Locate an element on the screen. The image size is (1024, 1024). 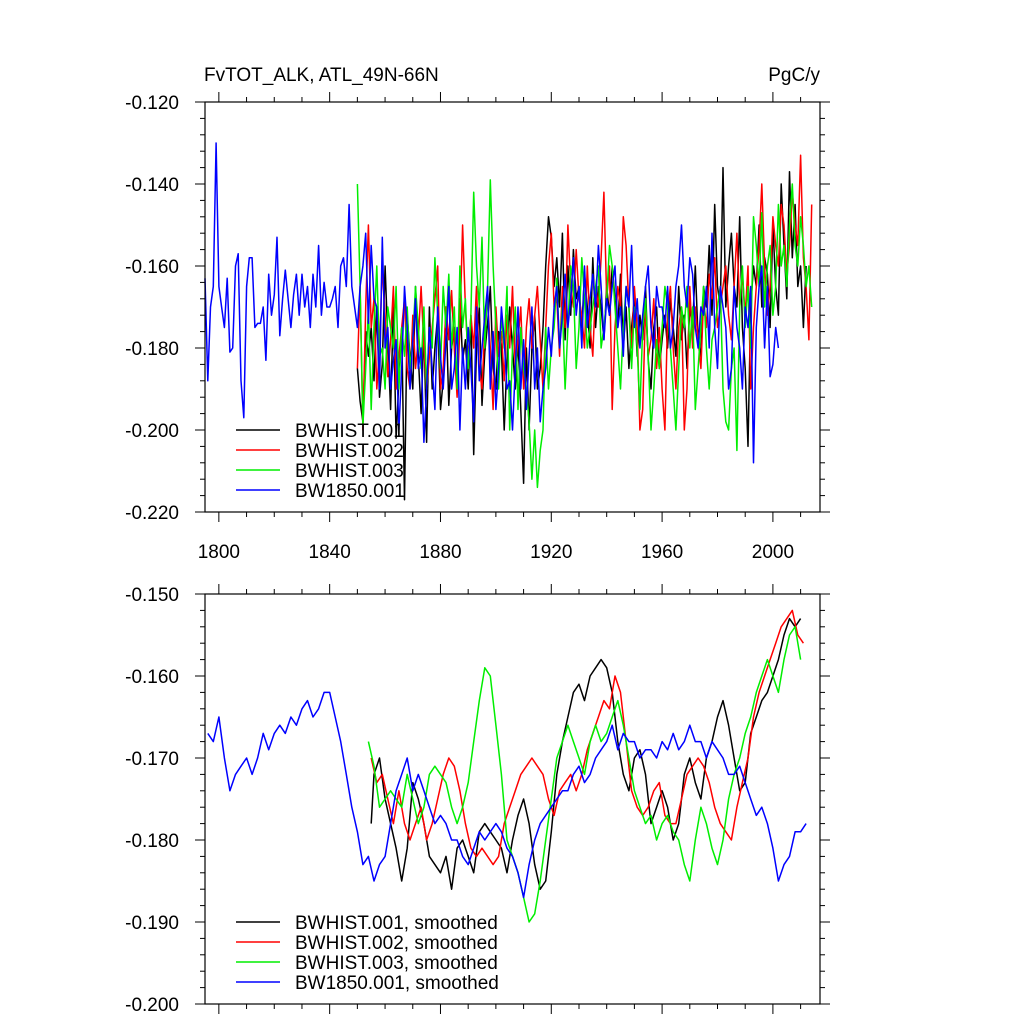
series-line-bwhist-003-smoothed is located at coordinates (584, 774).